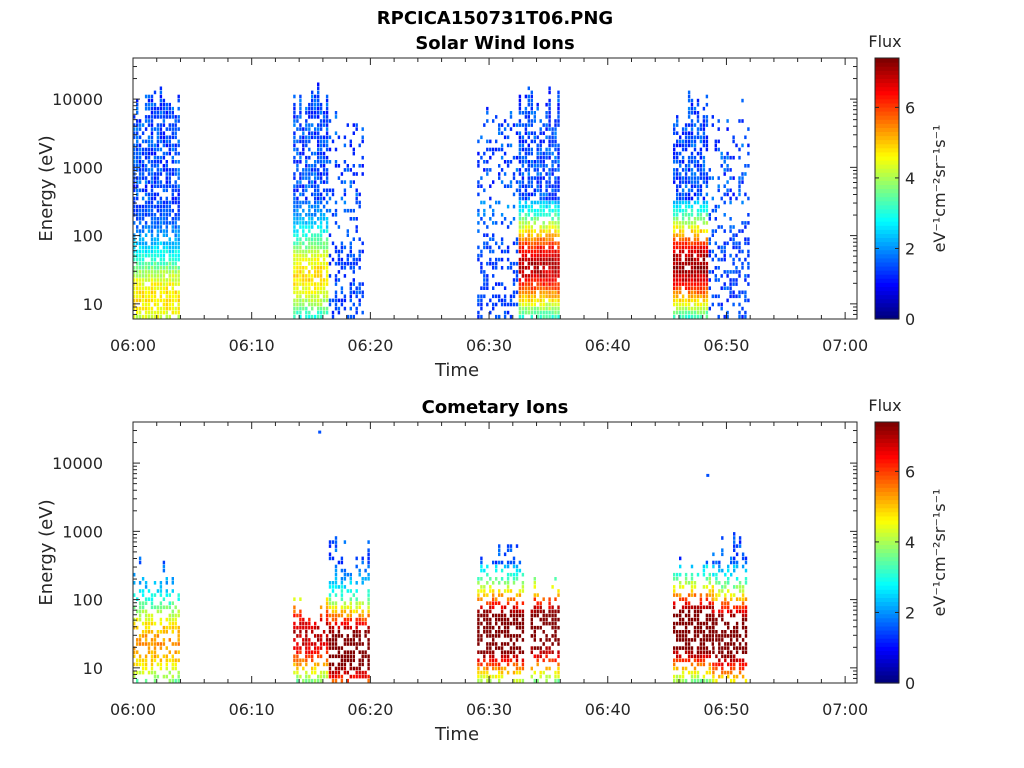  What do you see at coordinates (910, 248) in the screenshot?
I see `colorbar-tick-label: 2` at bounding box center [910, 248].